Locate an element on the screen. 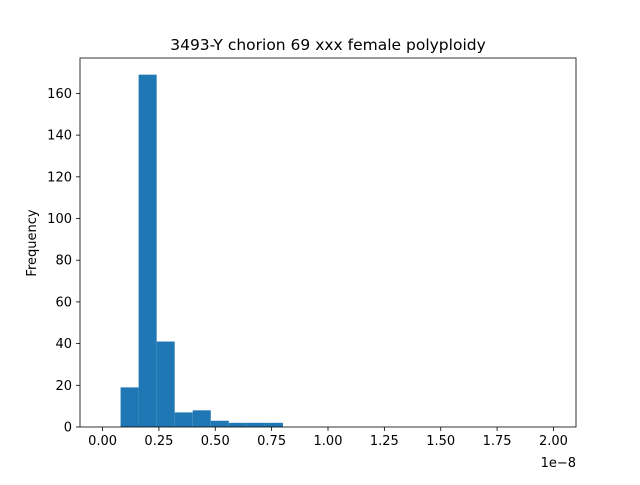 The height and width of the screenshot is (485, 640). x-tick-label: 1.25 is located at coordinates (384, 441).